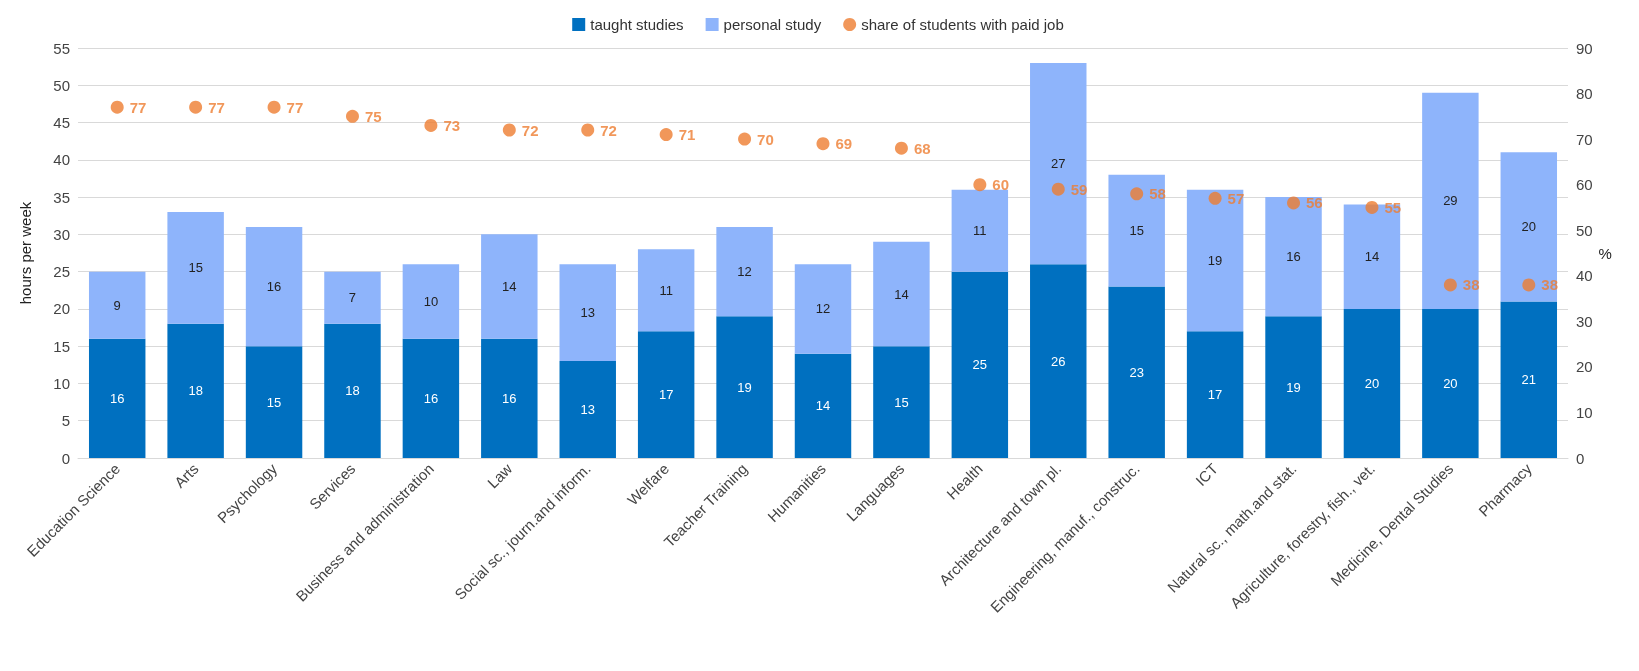  I want to click on data-label: 72, so click(530, 130).